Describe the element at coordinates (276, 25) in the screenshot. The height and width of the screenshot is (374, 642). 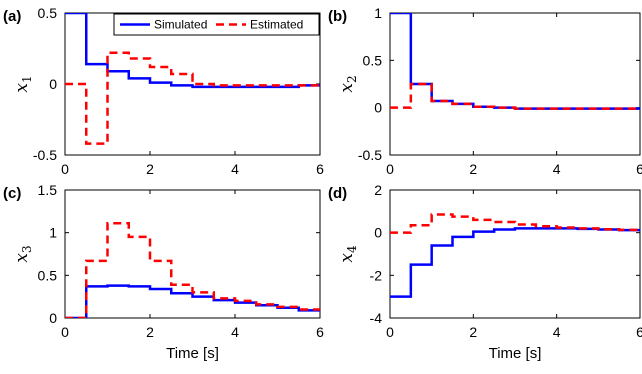
I see `legend-label-estimated: Estimated` at that location.